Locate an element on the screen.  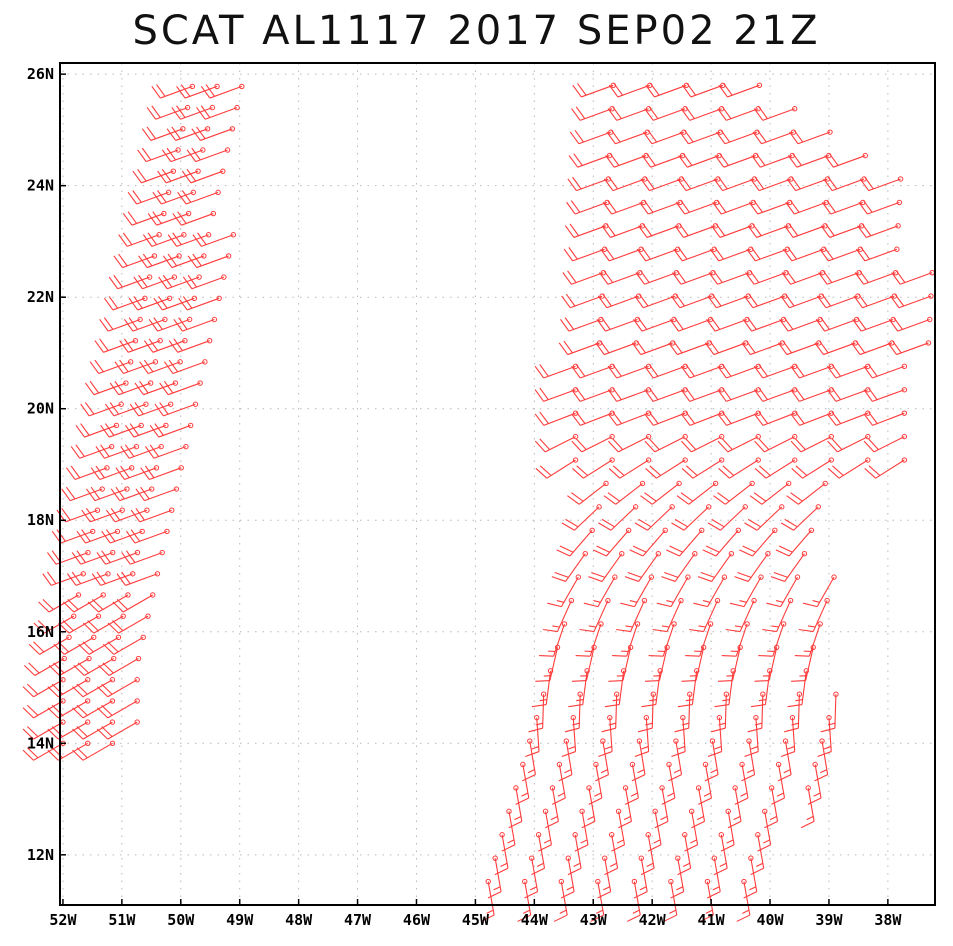
y-tick-label: 12N is located at coordinates (40, 855).